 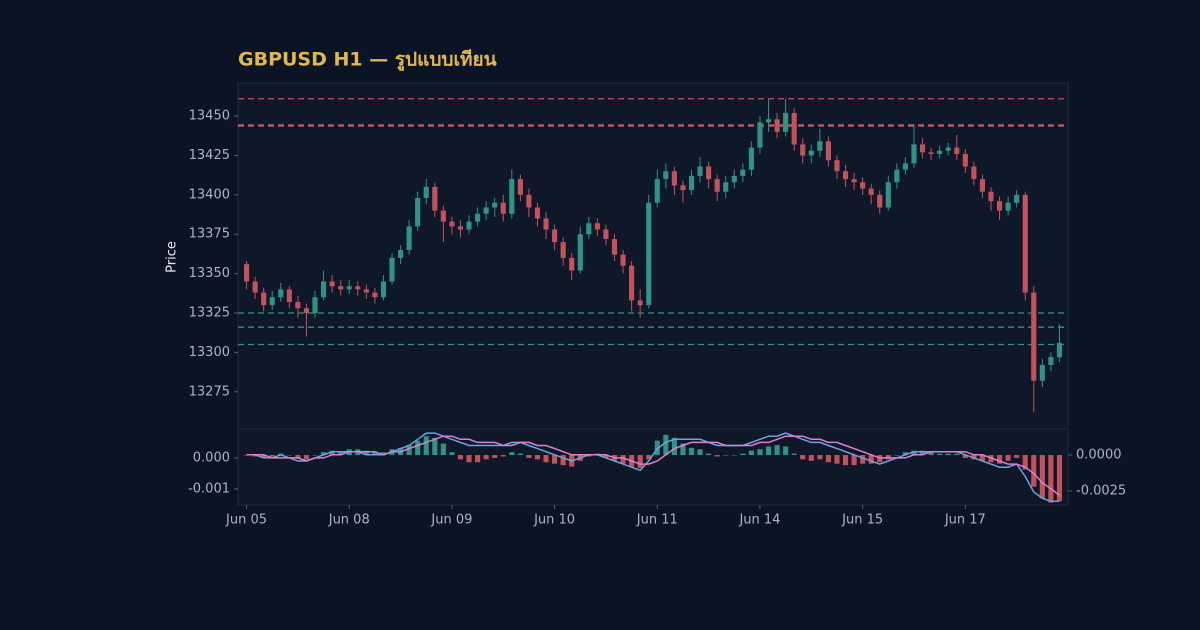 I want to click on y-tick-label: 13425, so click(x=209, y=155).